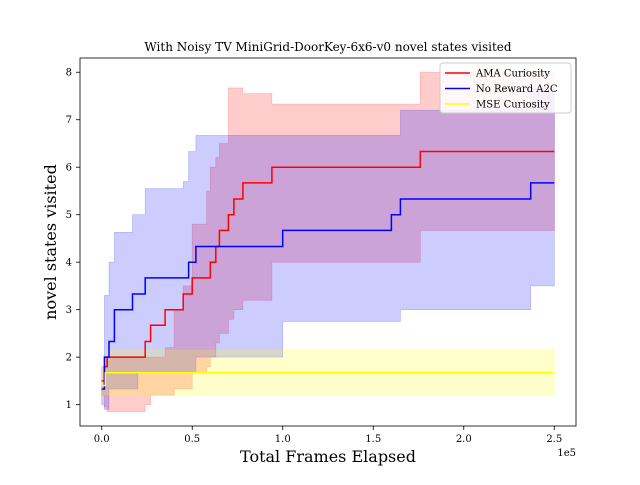 Image resolution: width=640 pixels, height=485 pixels. I want to click on y-axis-label: novel states visited, so click(50, 242).